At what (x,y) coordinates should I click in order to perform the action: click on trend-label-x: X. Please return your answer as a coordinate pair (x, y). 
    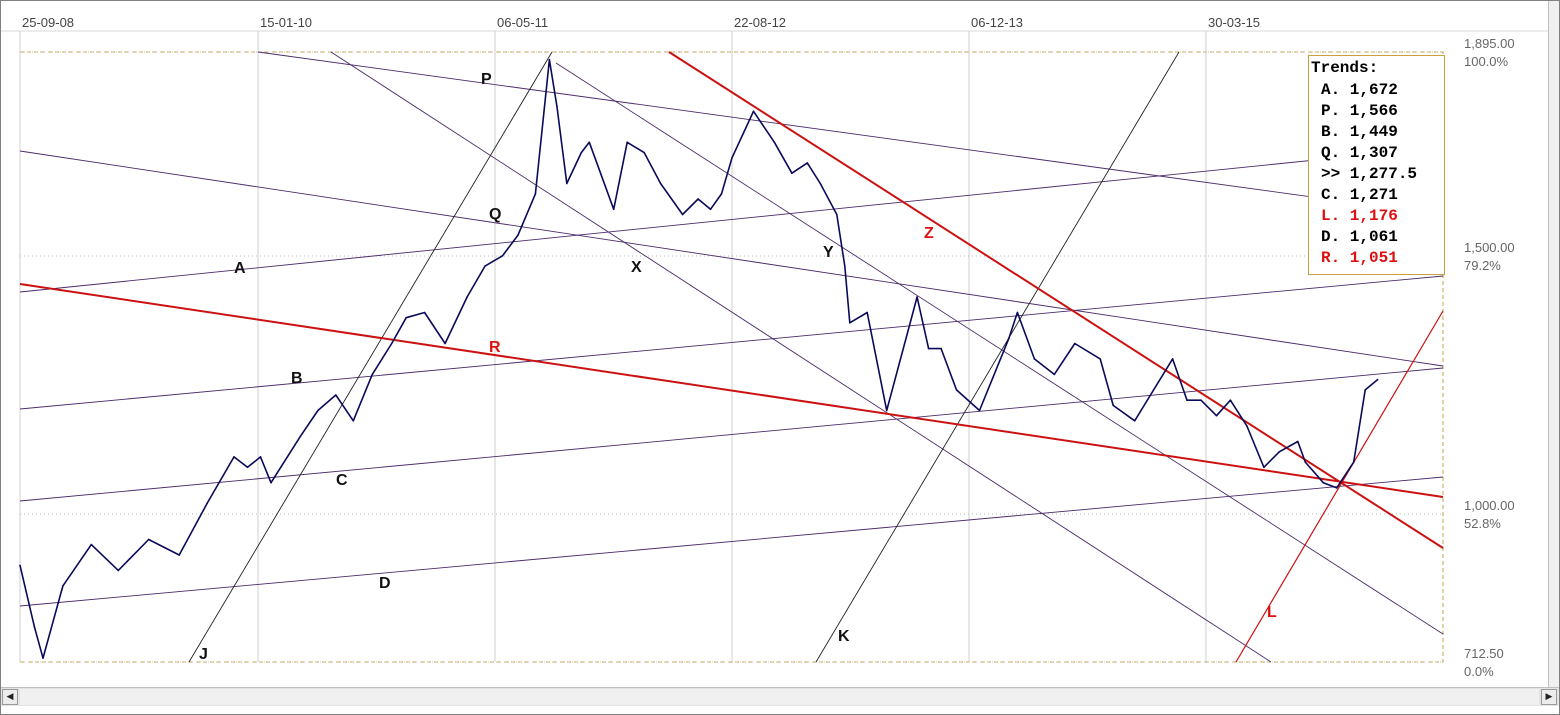
    Looking at the image, I should click on (636, 267).